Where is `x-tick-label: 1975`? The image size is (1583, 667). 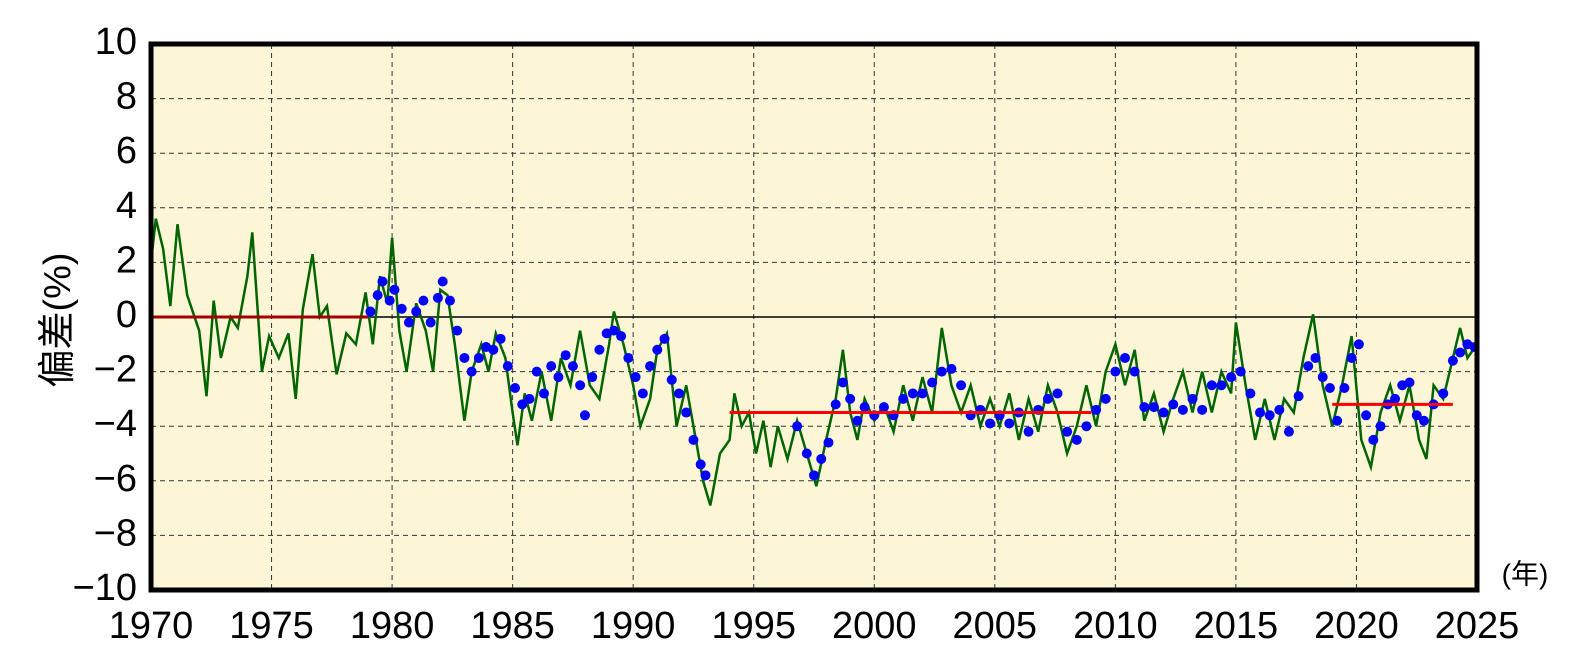
x-tick-label: 1975 is located at coordinates (271, 626).